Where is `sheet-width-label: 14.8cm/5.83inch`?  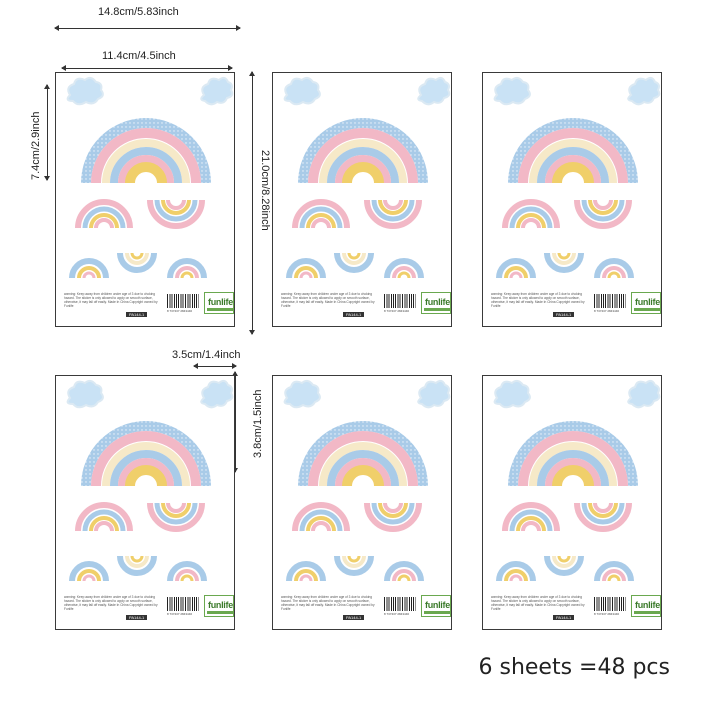
sheet-width-label: 14.8cm/5.83inch is located at coordinates (138, 12).